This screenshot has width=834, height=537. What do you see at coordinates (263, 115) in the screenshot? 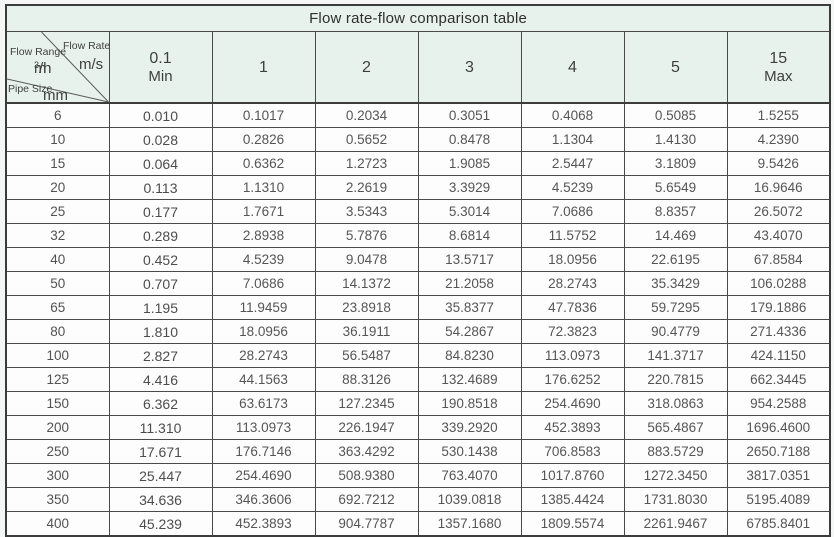
I see `flow-value-cell: 0.1017` at bounding box center [263, 115].